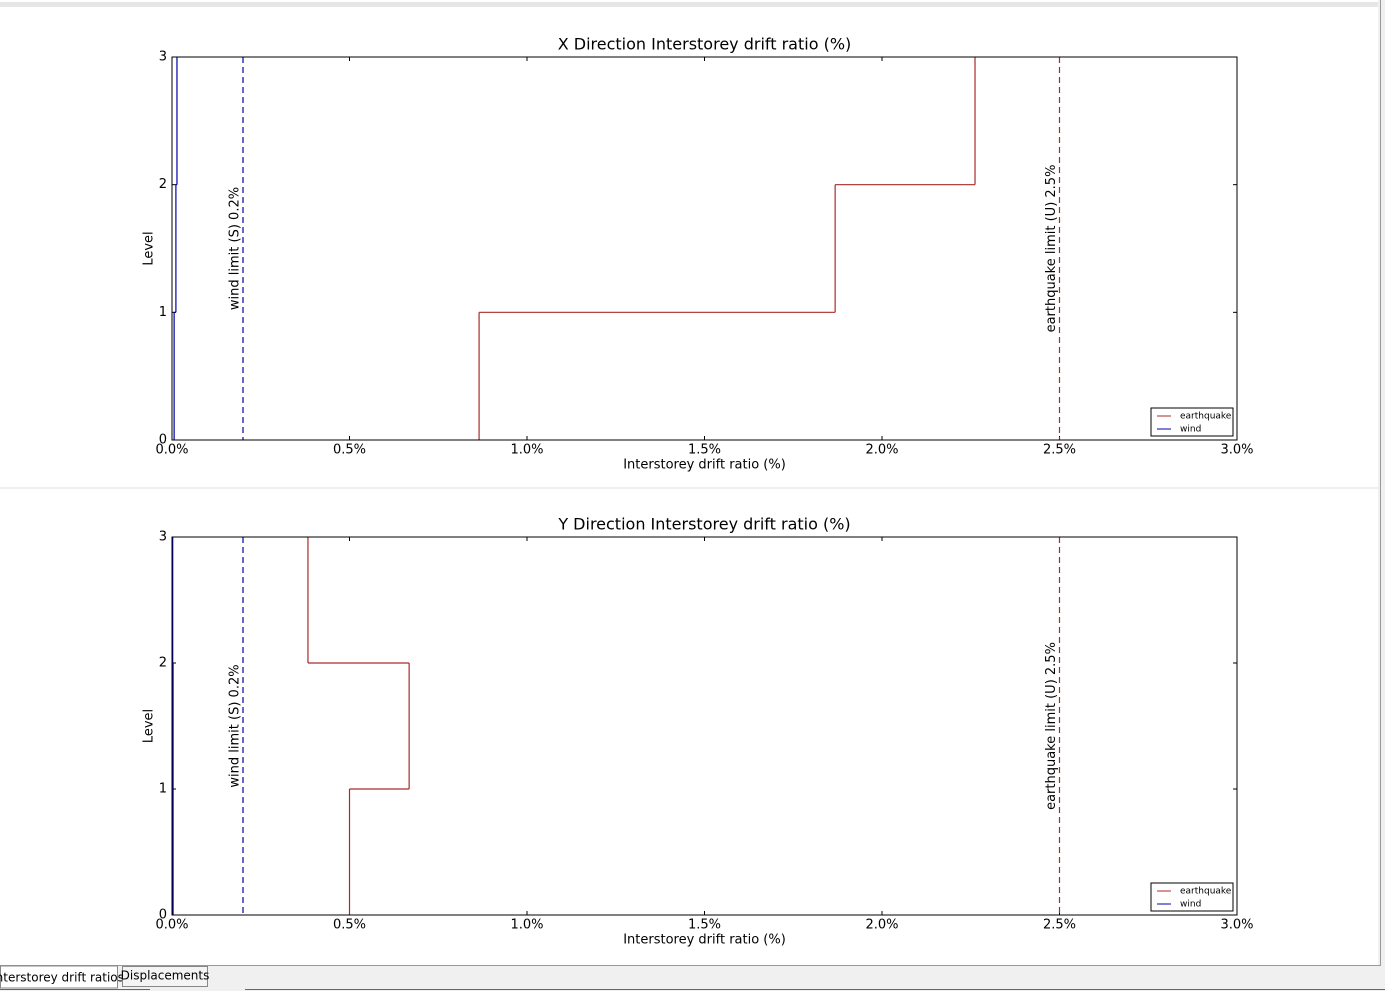 Image resolution: width=1385 pixels, height=991 pixels. I want to click on tab-label: Displacements, so click(165, 976).